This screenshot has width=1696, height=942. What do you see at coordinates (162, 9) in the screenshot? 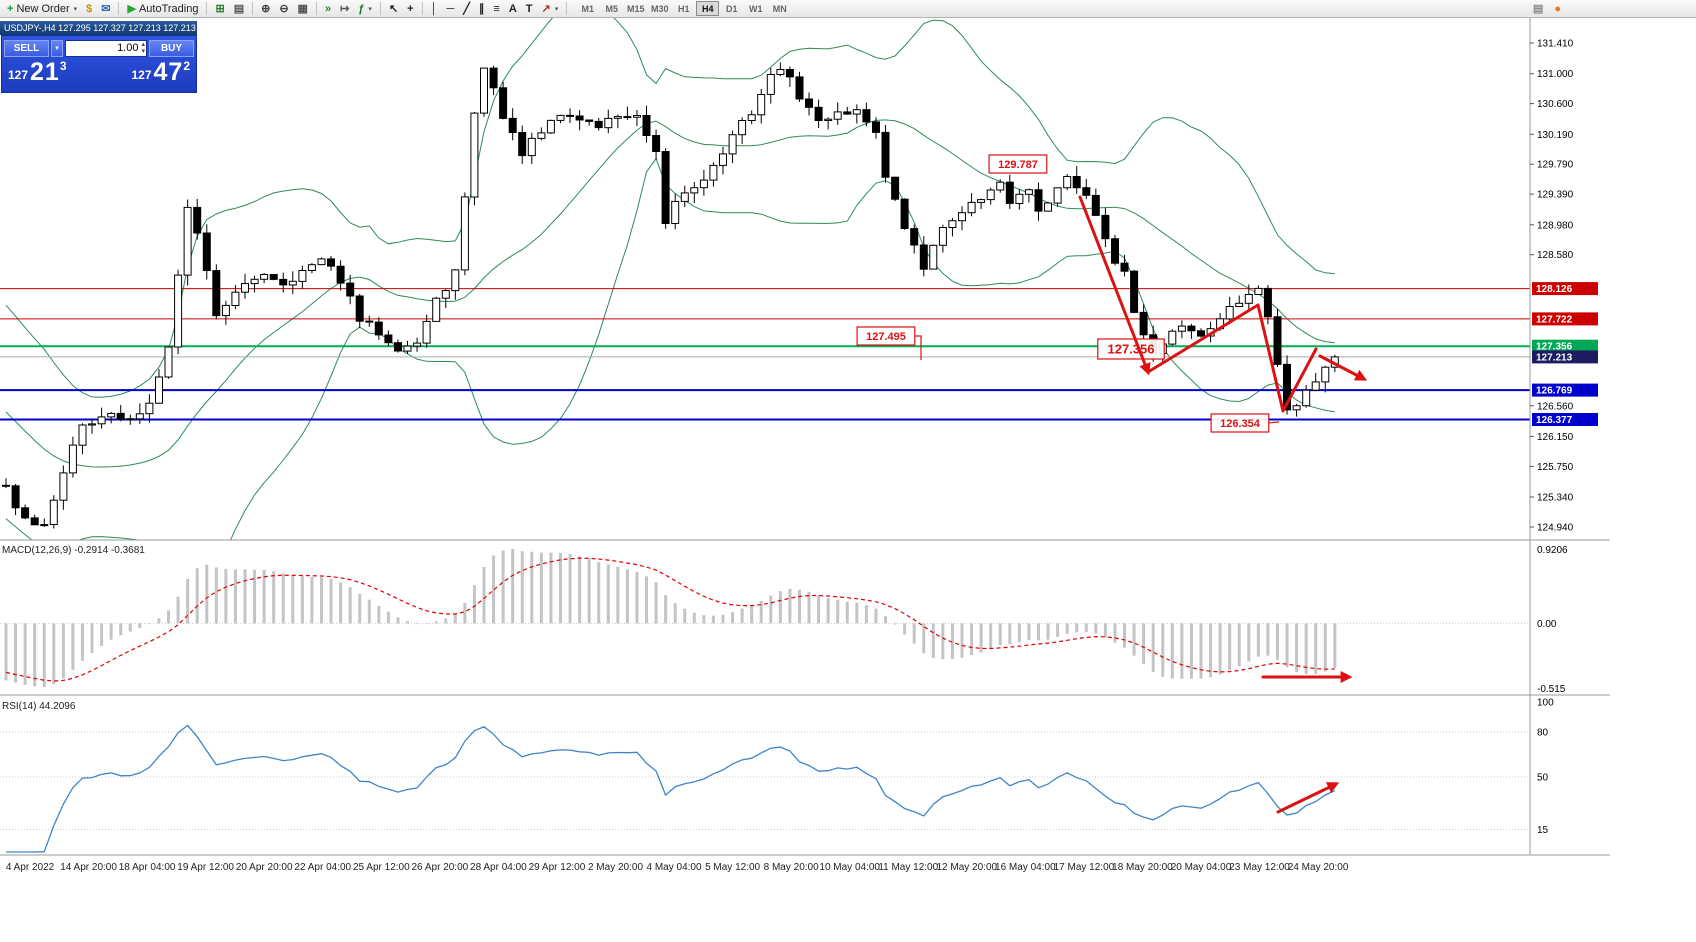
I see `autotrading-button: ▶ AutoTrading` at bounding box center [162, 9].